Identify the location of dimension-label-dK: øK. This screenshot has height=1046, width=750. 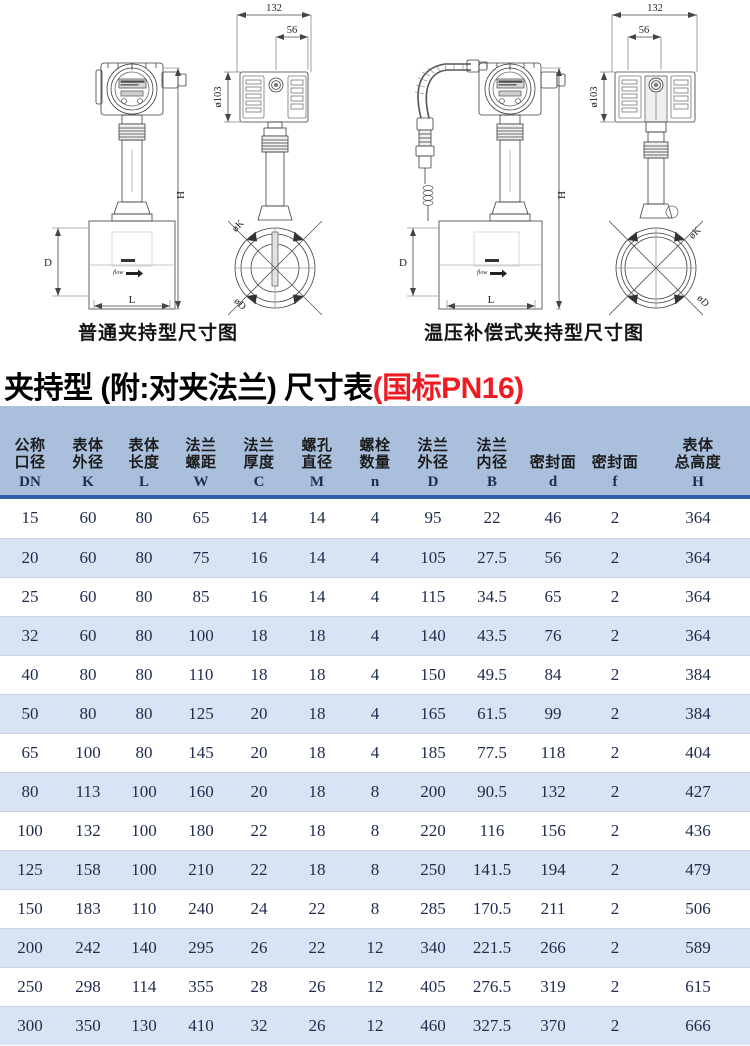
(238, 225).